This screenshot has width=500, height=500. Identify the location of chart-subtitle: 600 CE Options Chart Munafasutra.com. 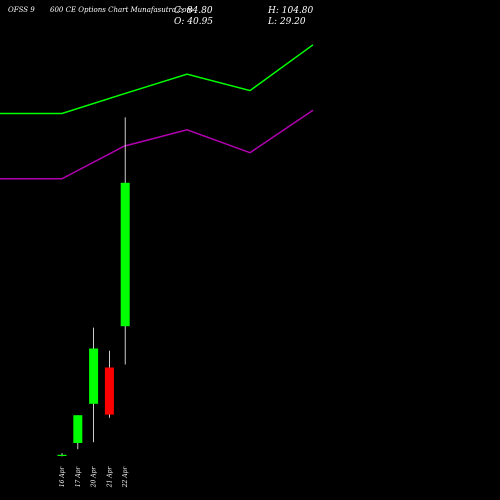
(122, 10).